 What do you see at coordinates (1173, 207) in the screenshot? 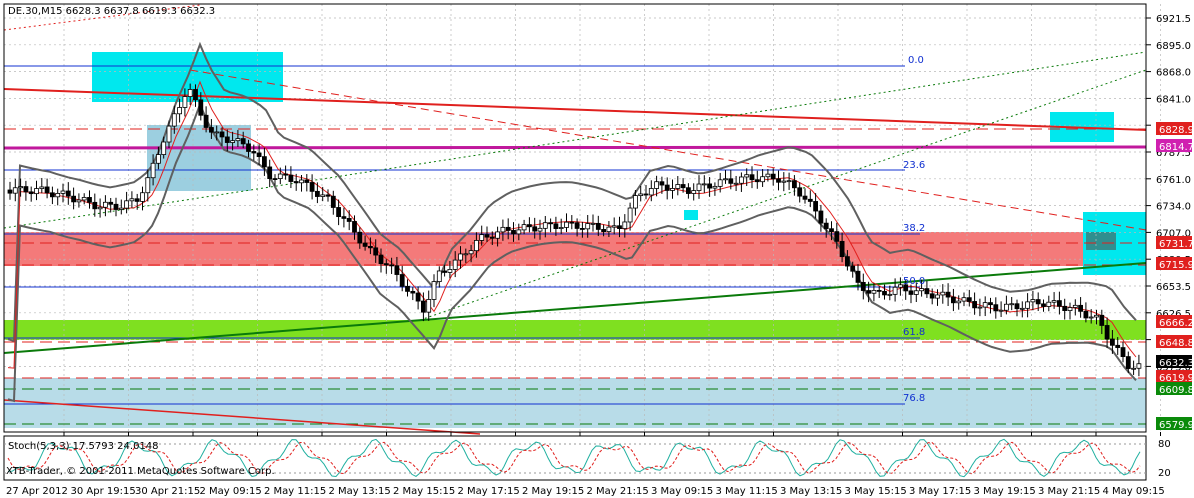
I see `price-tick-label: 6734.0` at bounding box center [1173, 207].